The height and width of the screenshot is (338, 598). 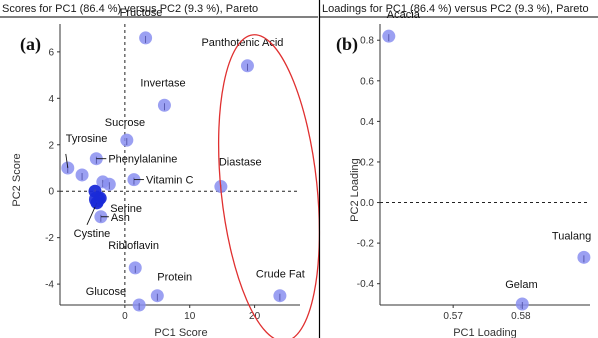 I want to click on scores-y-axis-label: PC2 Score, so click(x=17, y=179).